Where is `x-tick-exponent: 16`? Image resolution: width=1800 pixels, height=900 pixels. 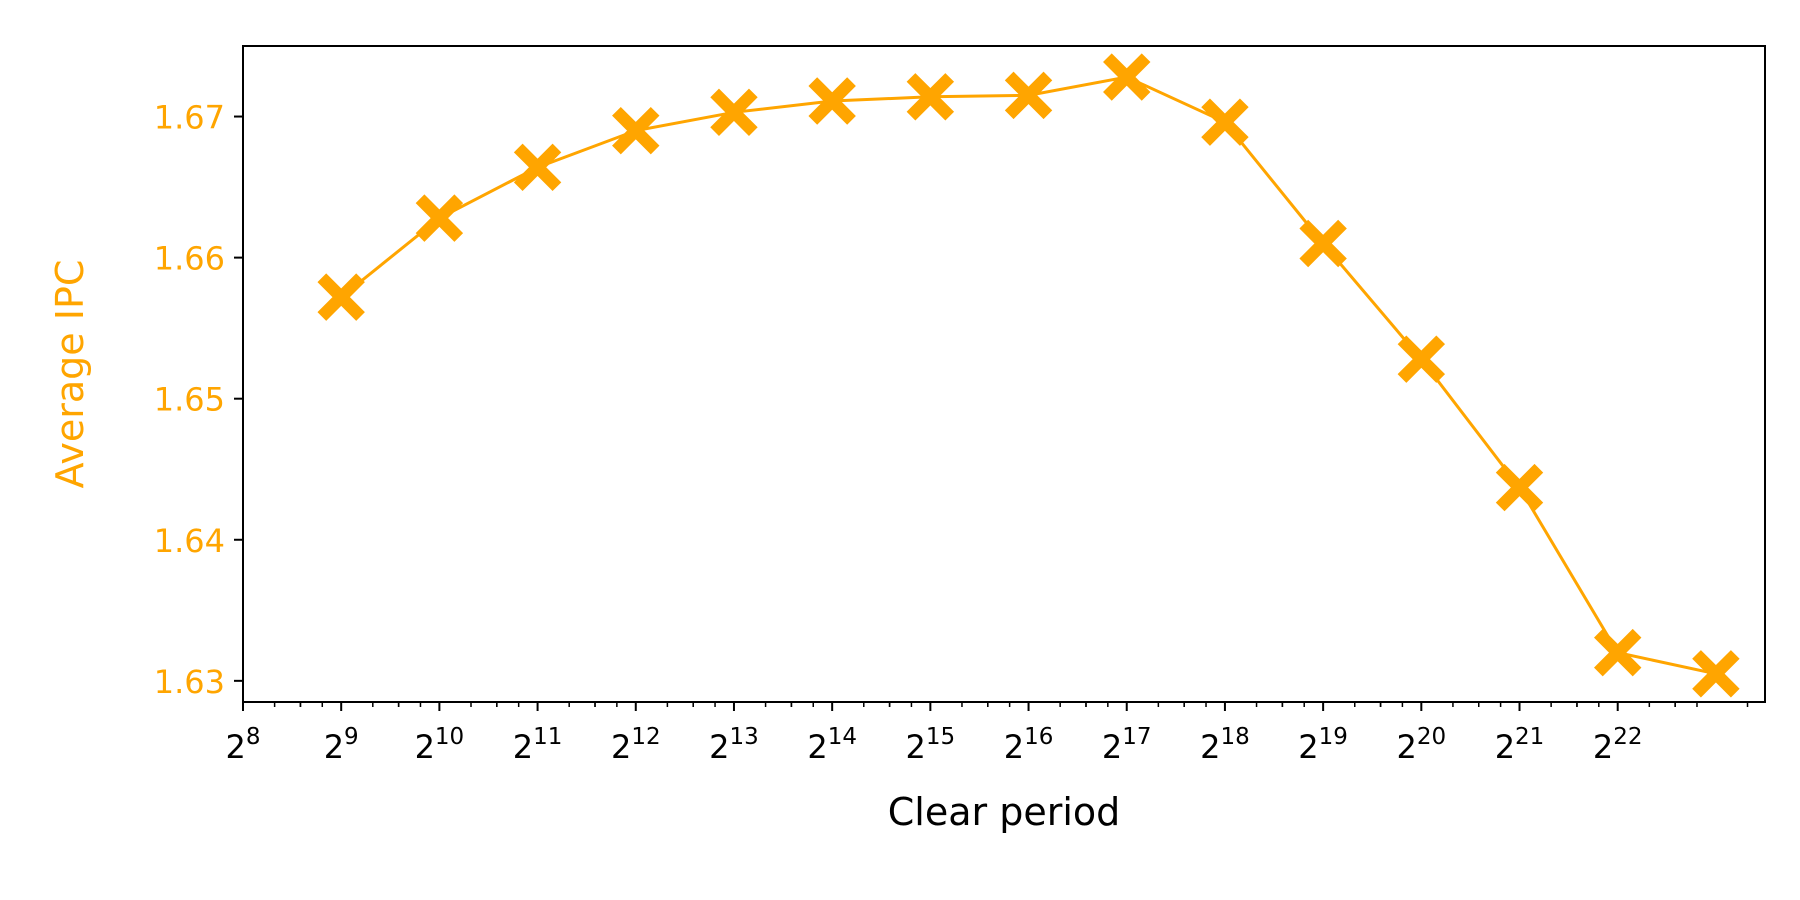 x-tick-exponent: 16 is located at coordinates (1038, 737).